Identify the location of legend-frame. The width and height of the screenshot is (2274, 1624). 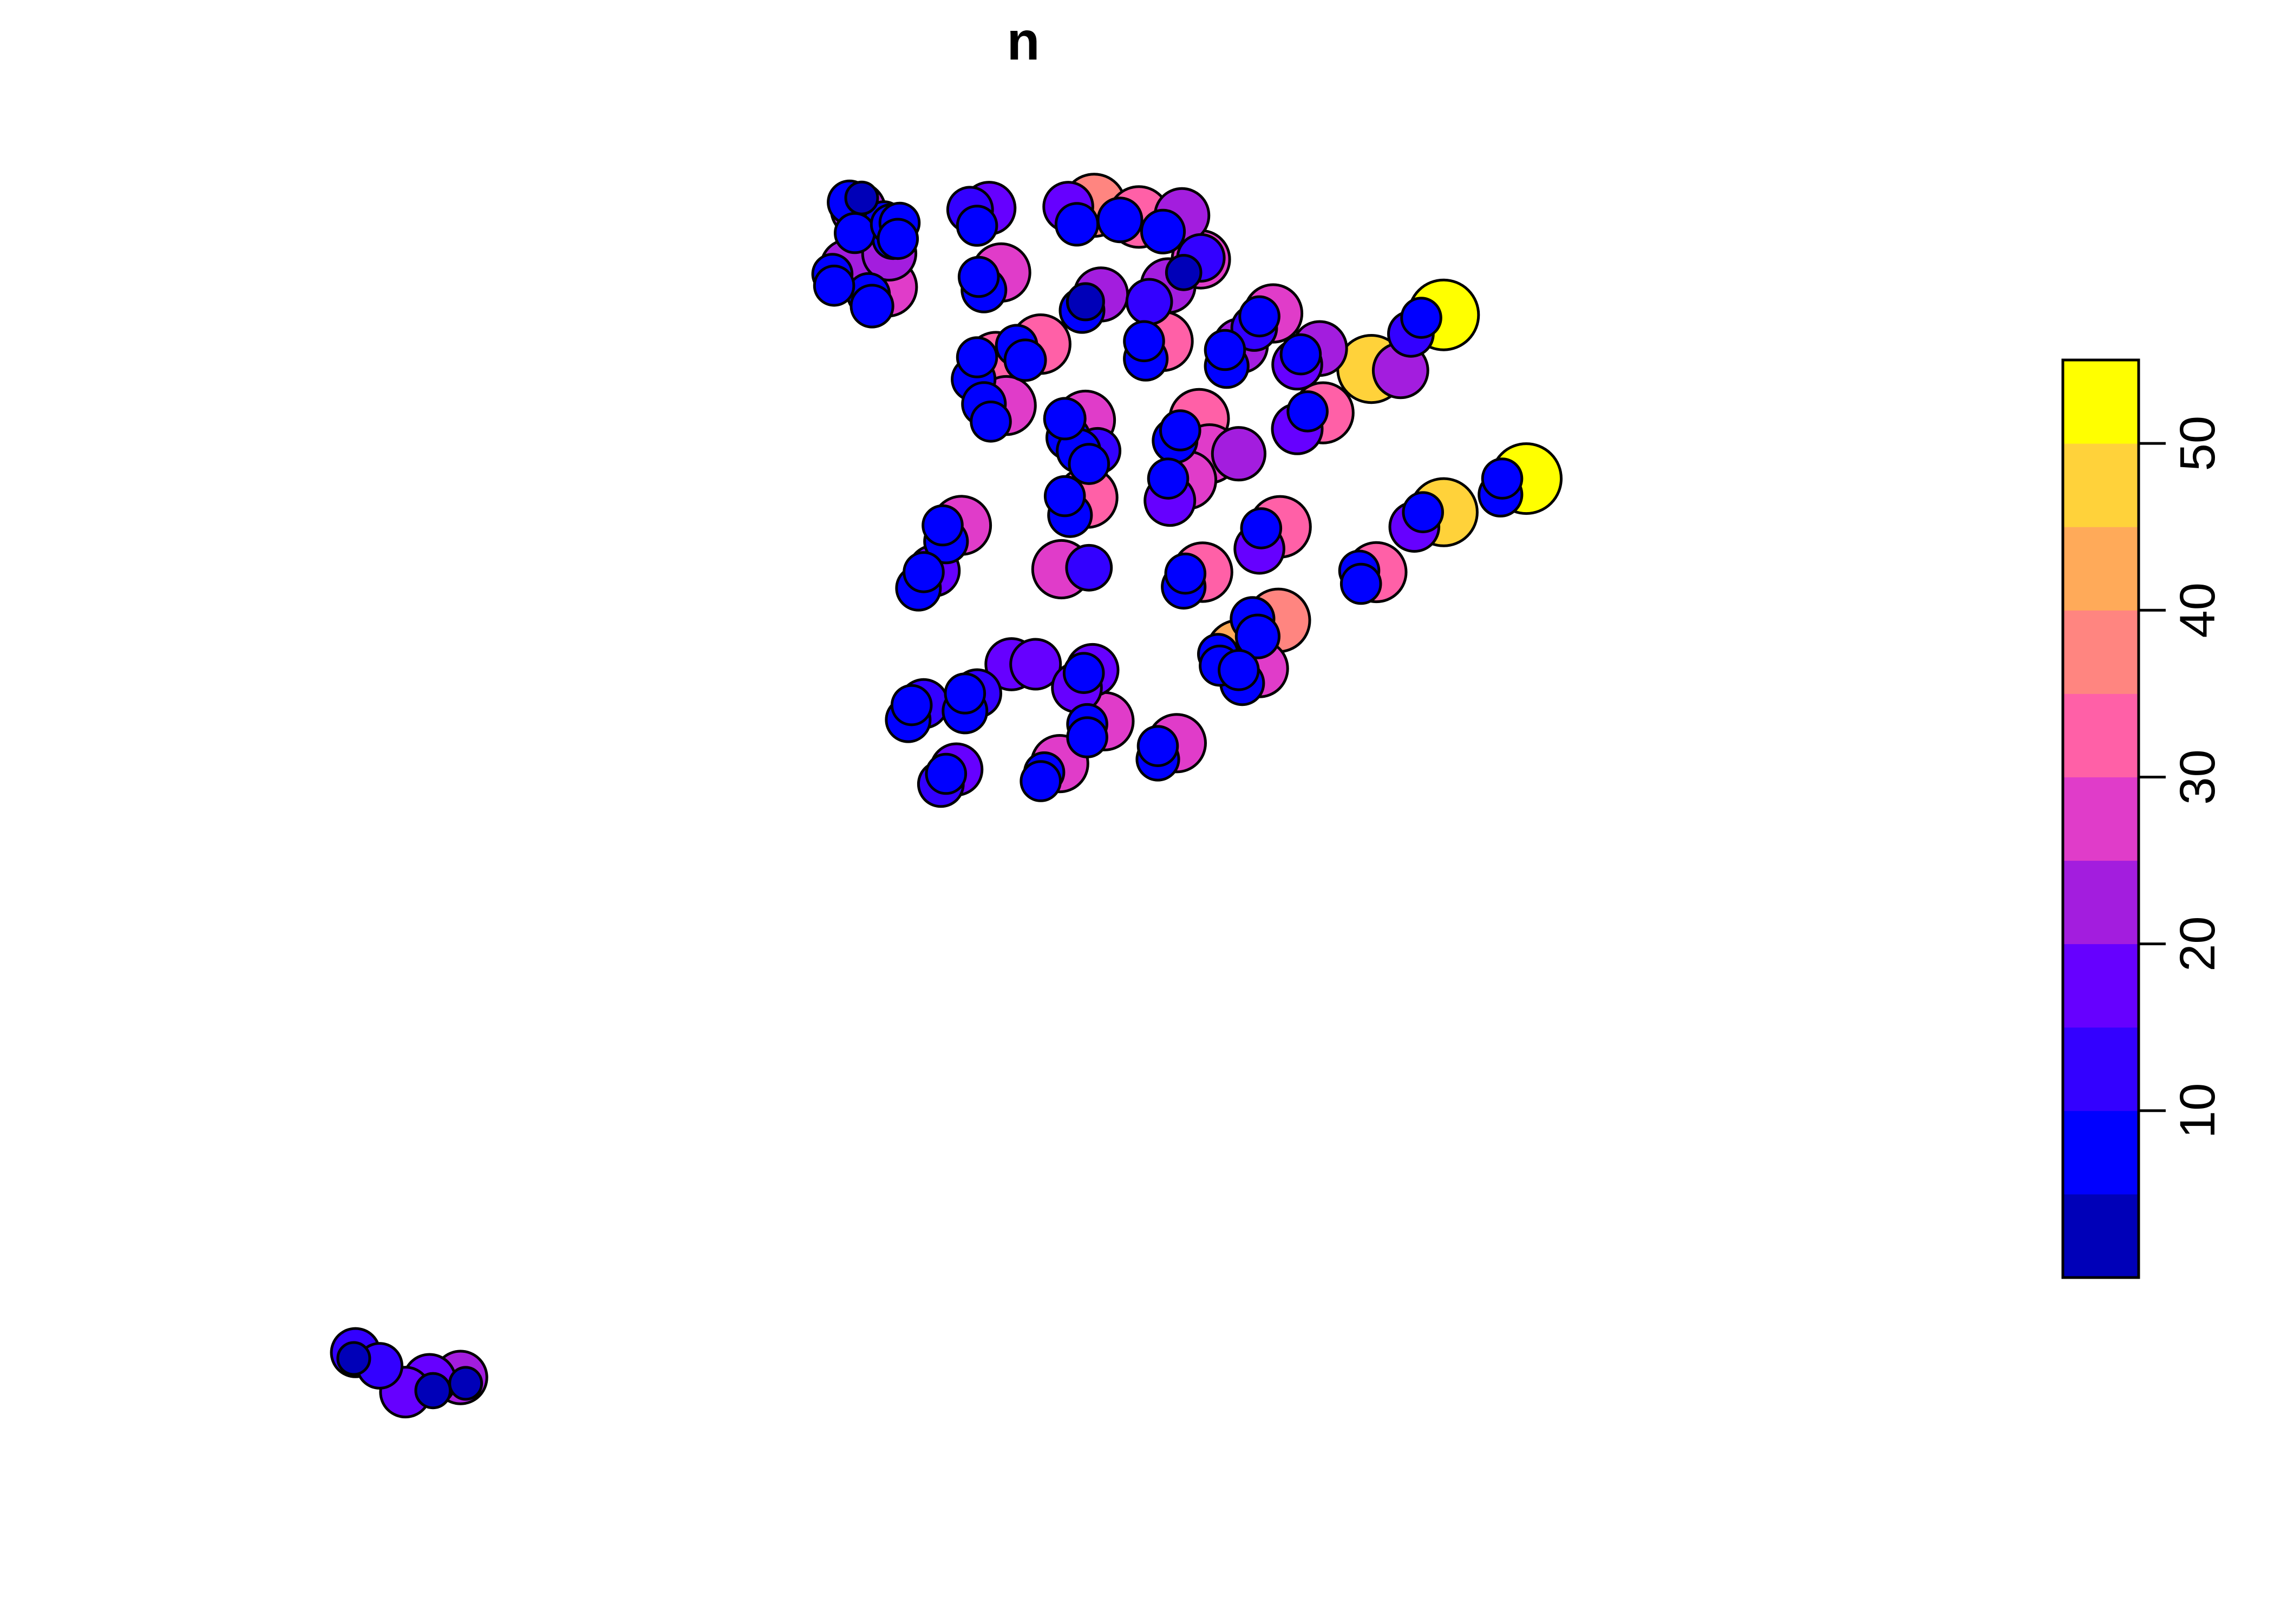
(2101, 818).